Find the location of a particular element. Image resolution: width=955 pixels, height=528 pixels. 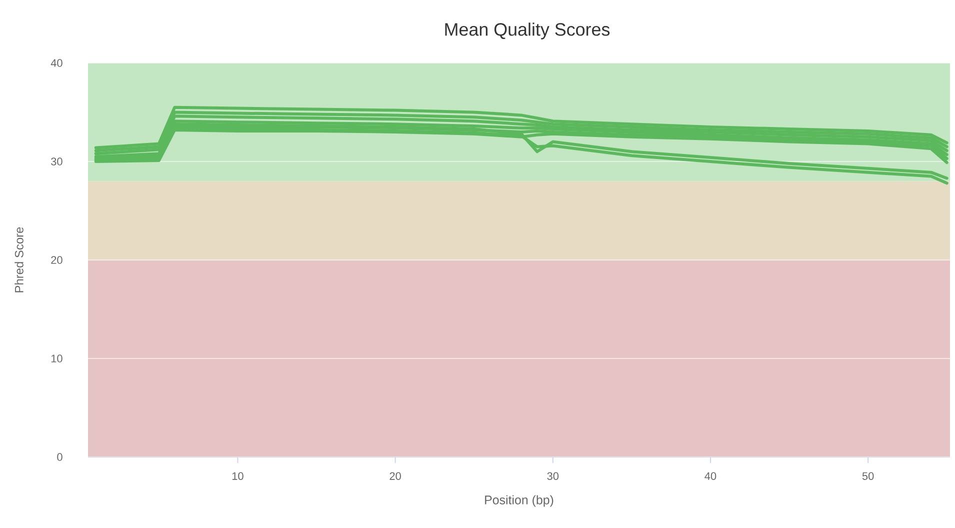

x-tick-label: 20 is located at coordinates (395, 476).